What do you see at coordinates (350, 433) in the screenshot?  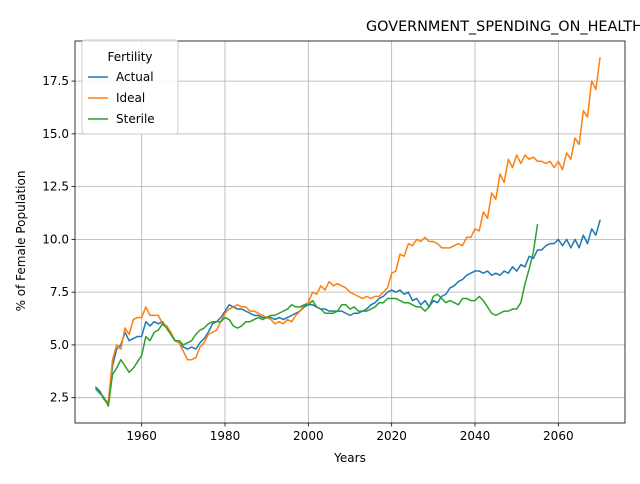 I see `x-axis: 1960 1980 2000 2020 2040 2060` at bounding box center [350, 433].